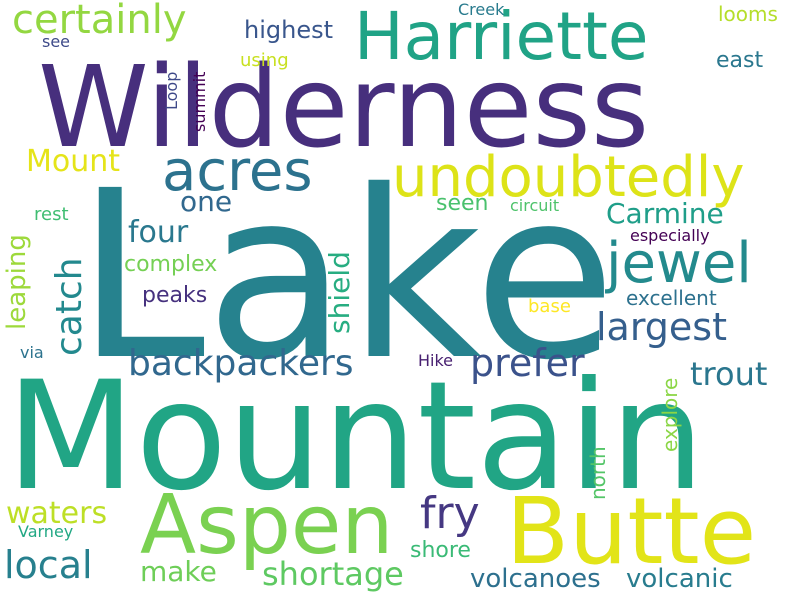  I want to click on word-fry: fry, so click(450, 513).